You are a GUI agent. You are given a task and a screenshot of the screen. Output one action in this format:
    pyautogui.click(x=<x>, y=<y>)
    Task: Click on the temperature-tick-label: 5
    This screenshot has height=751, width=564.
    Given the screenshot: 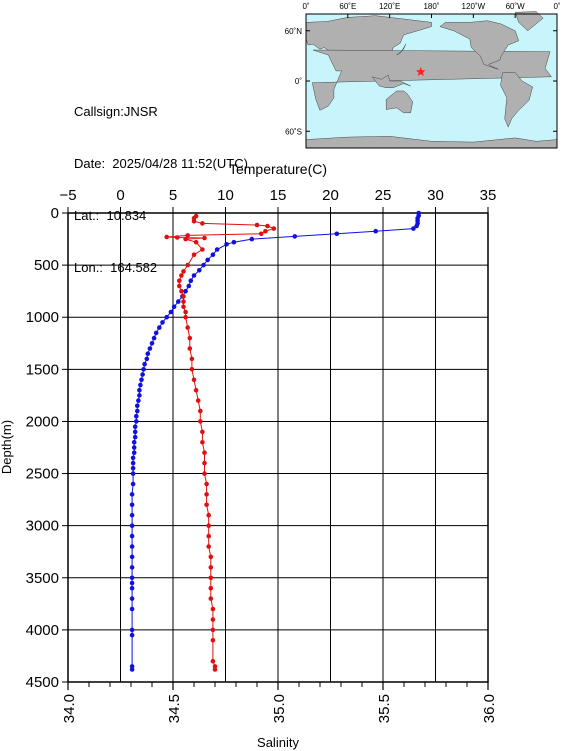 What is the action you would take?
    pyautogui.click(x=173, y=195)
    